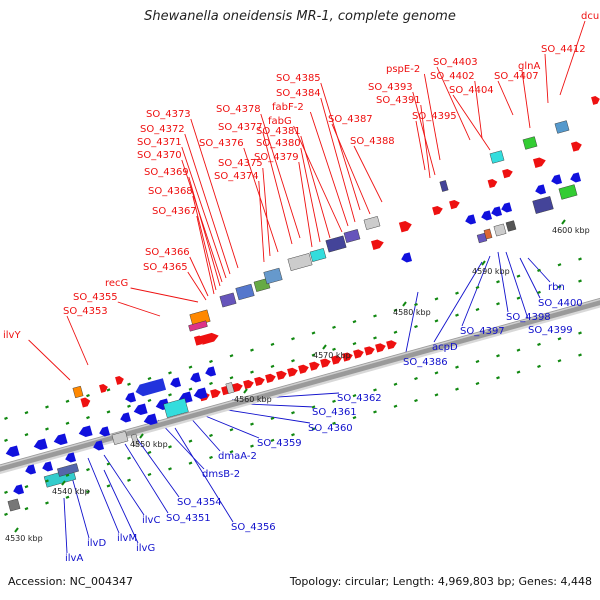 Image resolution: width=600 pixels, height=600 pixels. What do you see at coordinates (85, 311) in the screenshot?
I see `forward-gene-label: SO_4353` at bounding box center [85, 311].